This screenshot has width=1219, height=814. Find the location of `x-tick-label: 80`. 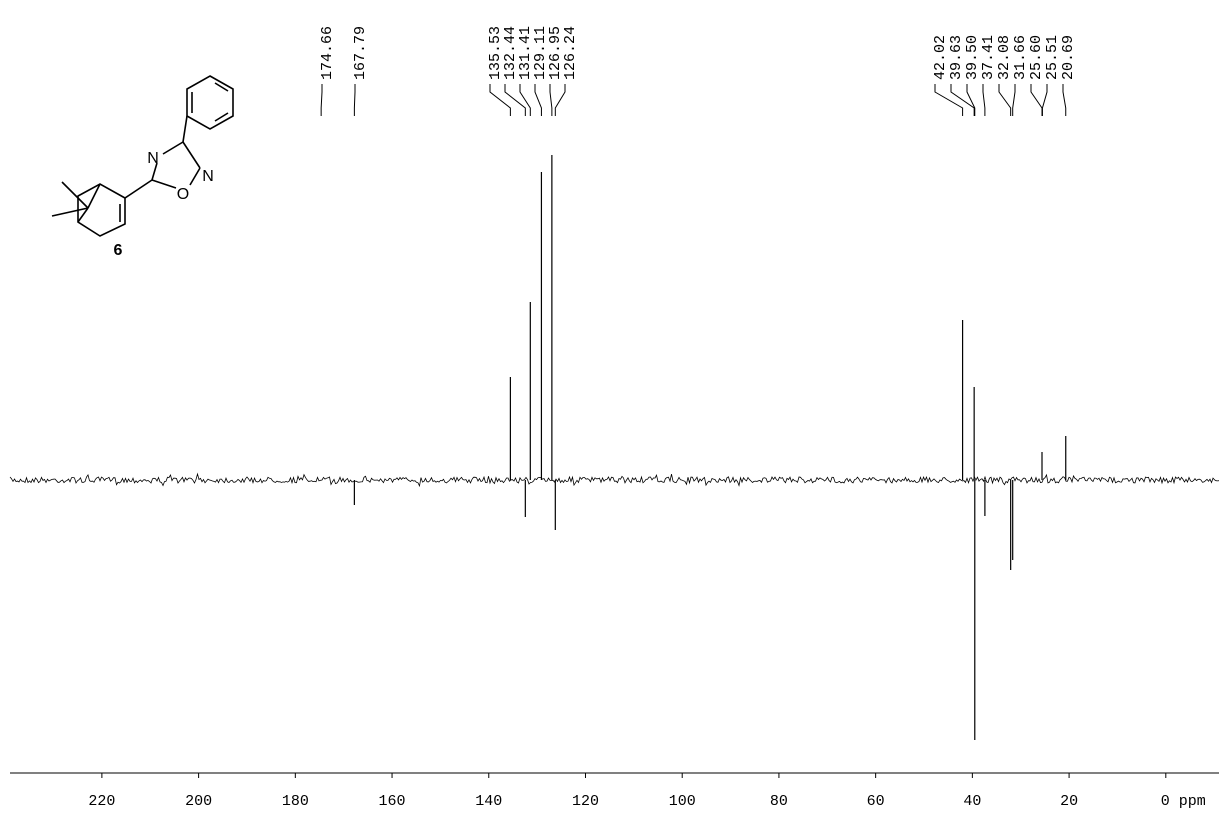

x-tick-label: 80 is located at coordinates (779, 801).